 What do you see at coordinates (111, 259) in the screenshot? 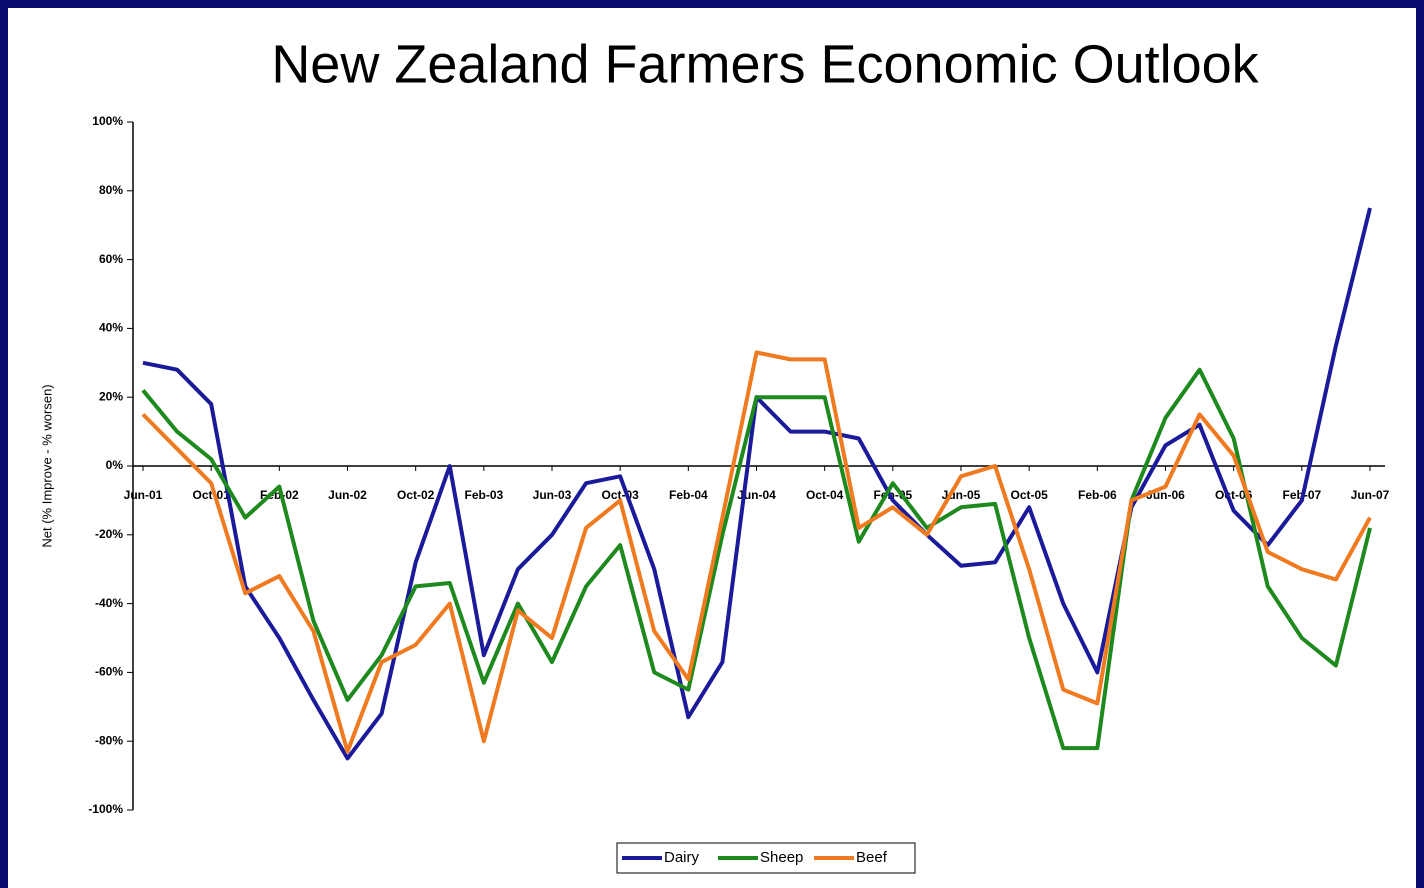
I see `y-tick-label: 60%` at bounding box center [111, 259].